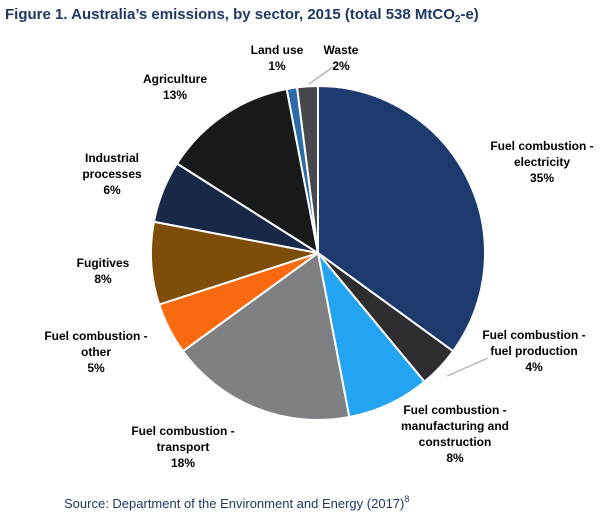  What do you see at coordinates (341, 66) in the screenshot?
I see `slice-pct-text: 2%` at bounding box center [341, 66].